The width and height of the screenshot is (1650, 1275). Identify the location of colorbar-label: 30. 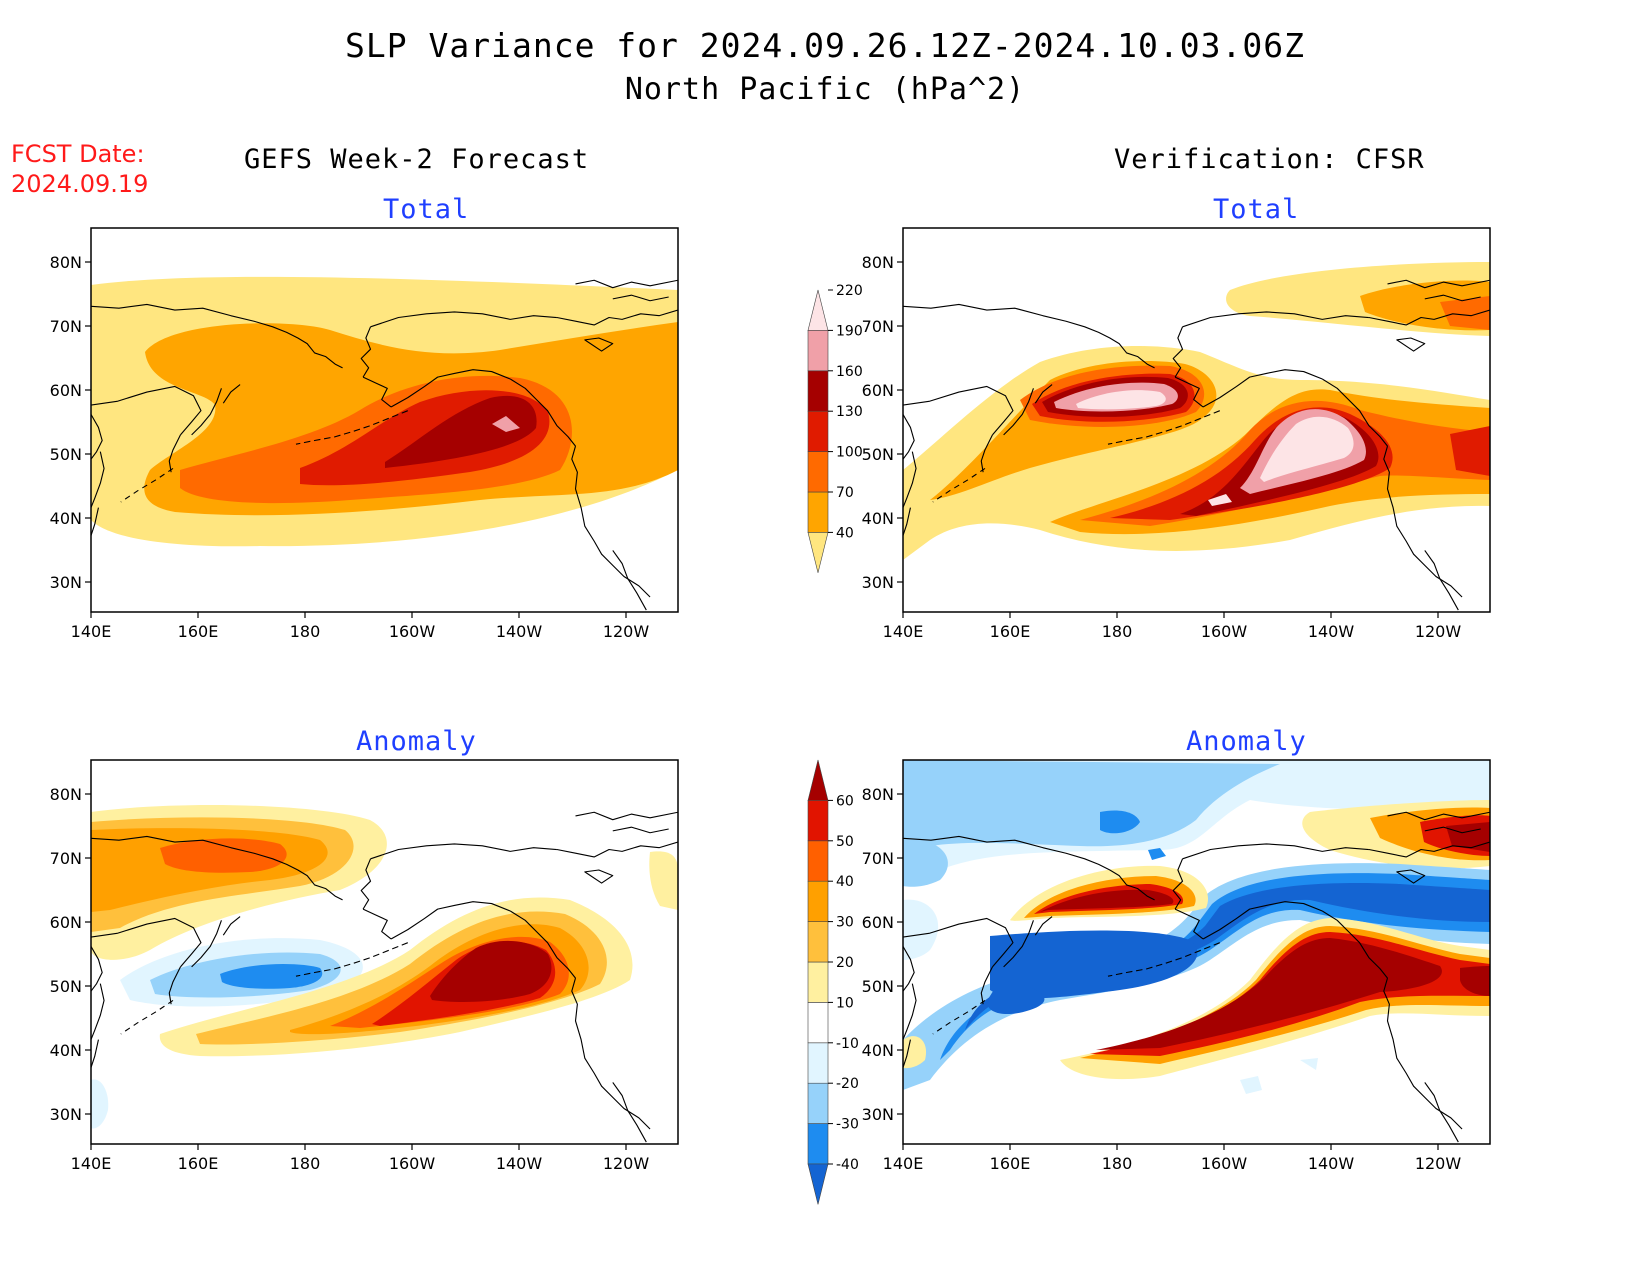
(845, 923).